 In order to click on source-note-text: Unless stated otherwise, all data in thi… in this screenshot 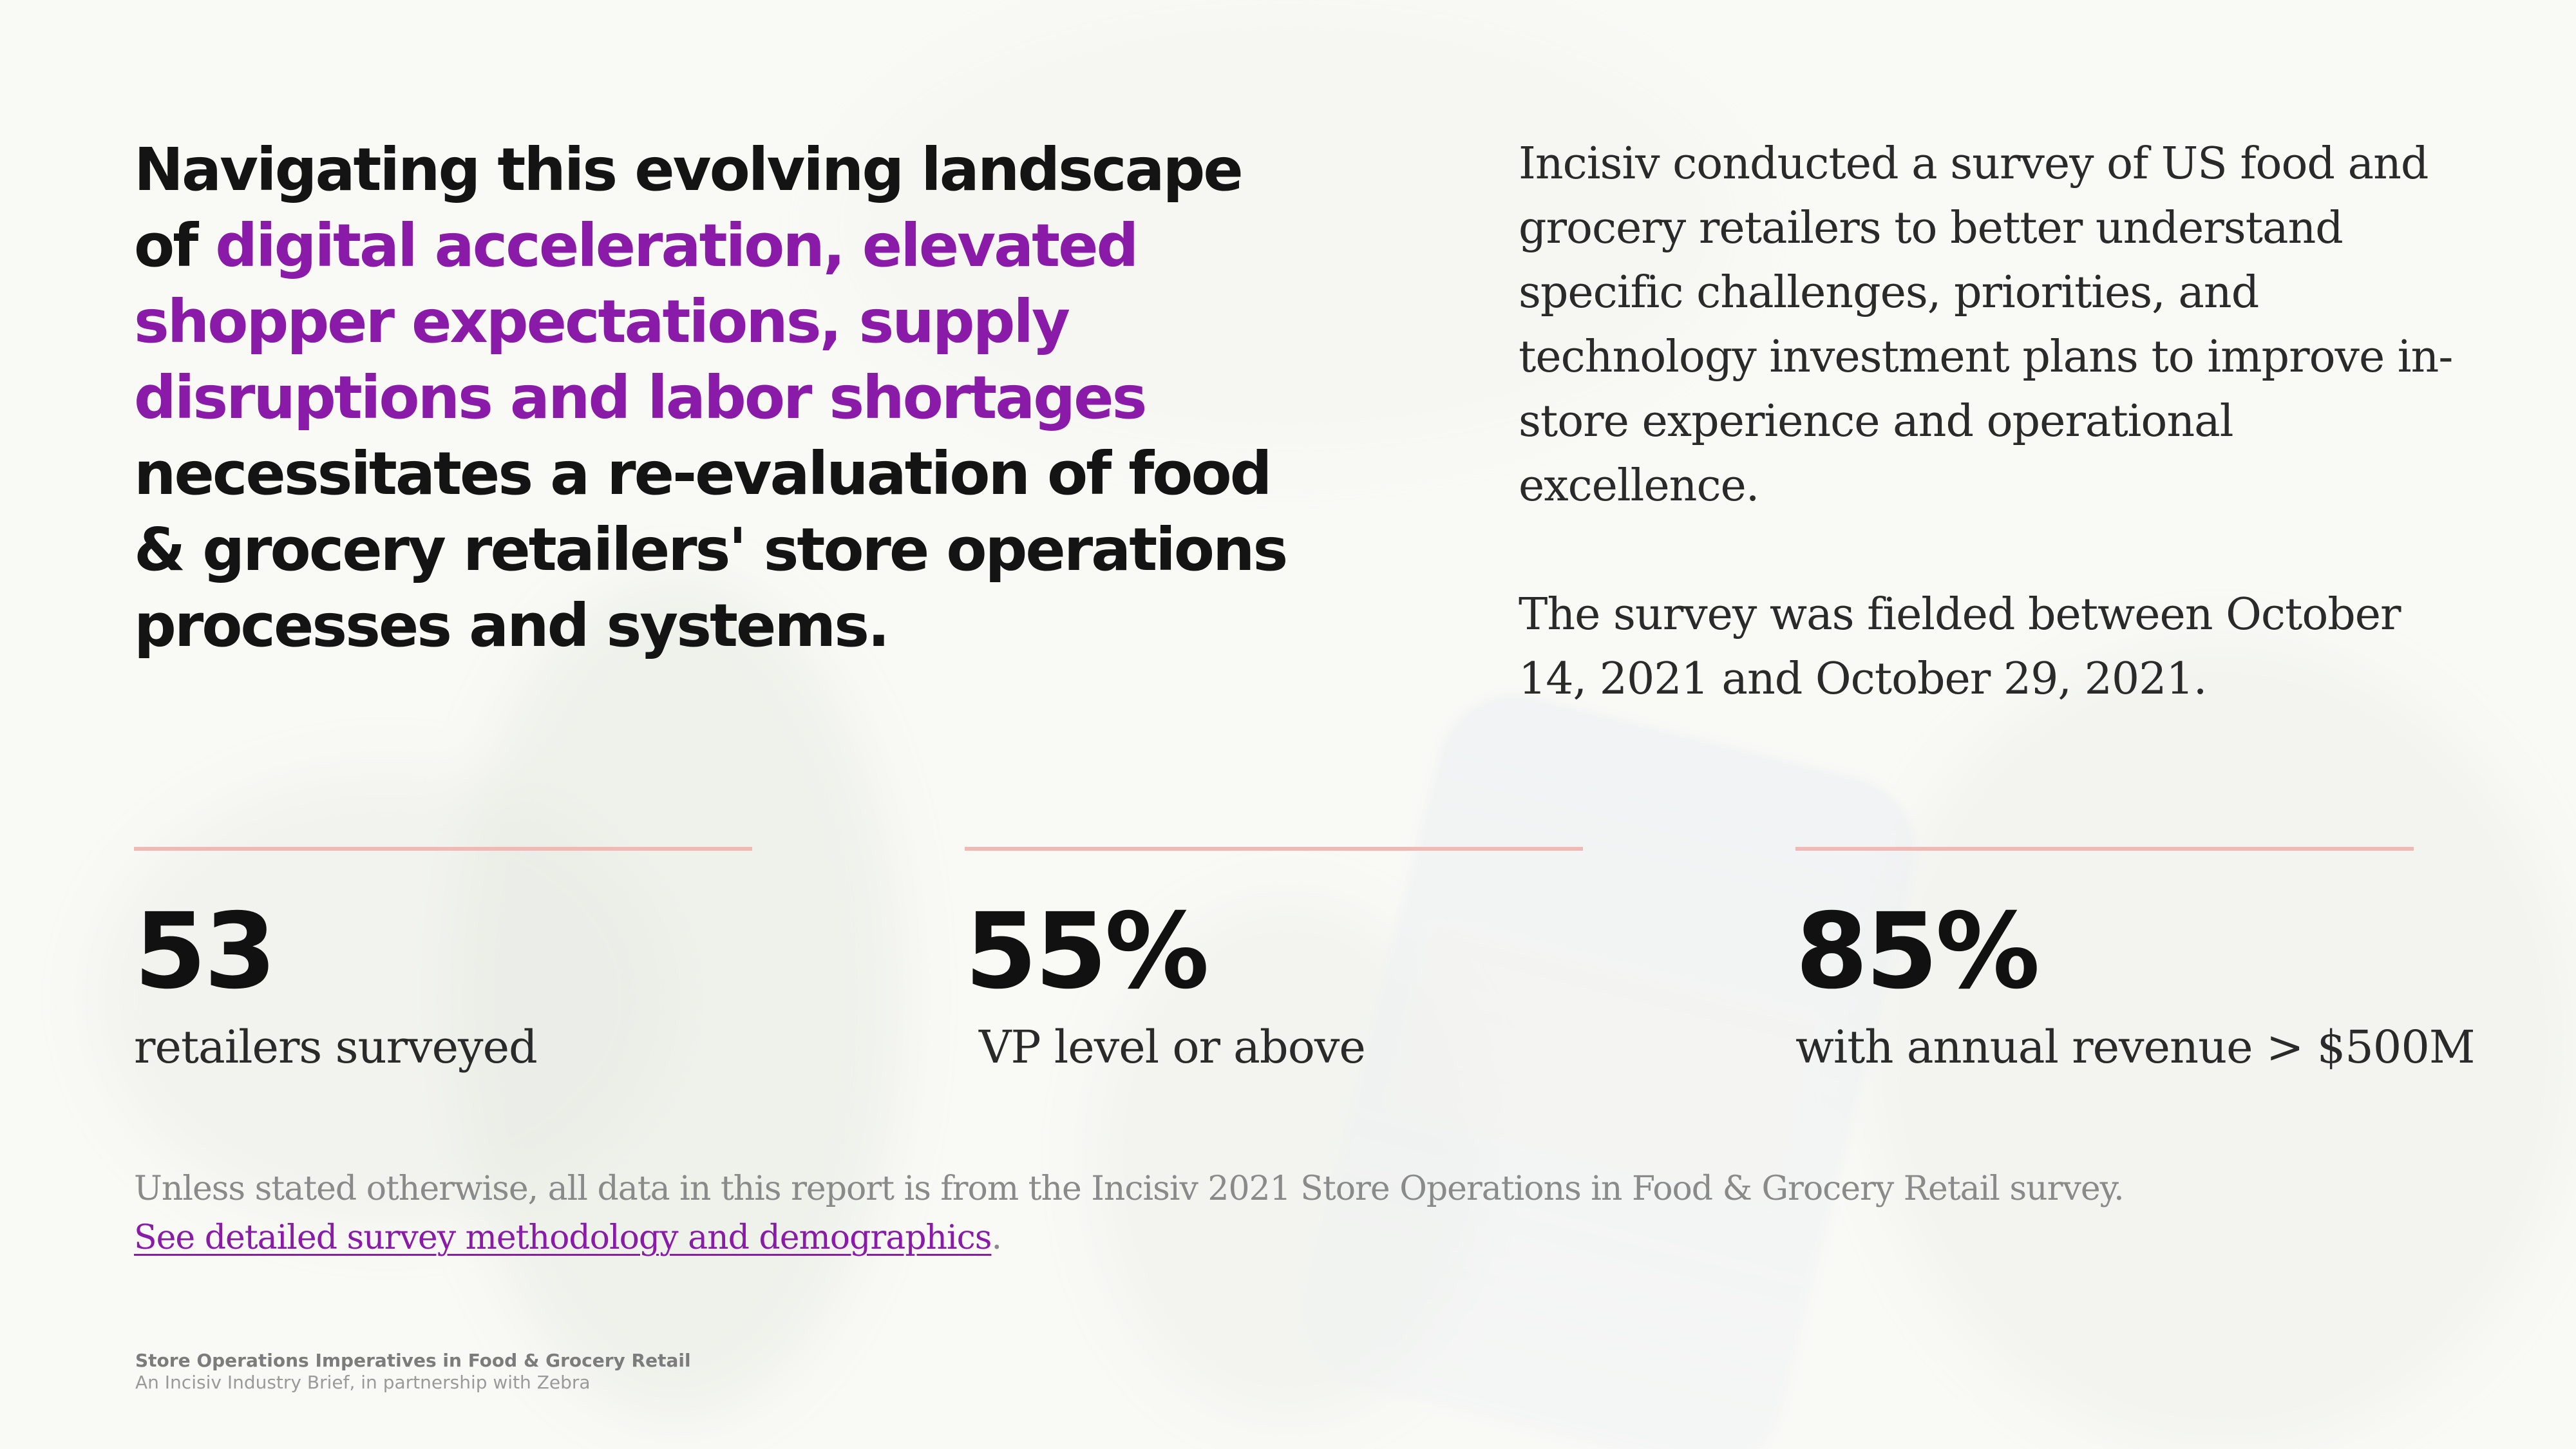, I will do `click(1129, 1189)`.